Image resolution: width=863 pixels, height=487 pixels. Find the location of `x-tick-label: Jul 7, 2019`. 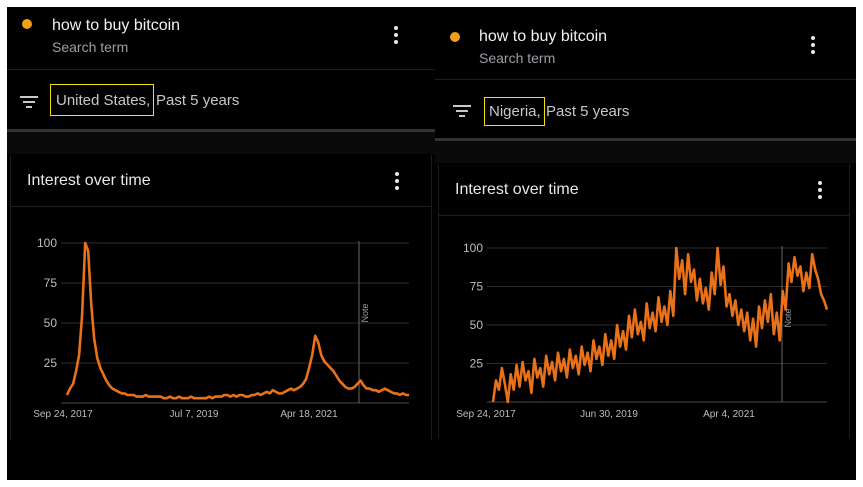

x-tick-label: Jul 7, 2019 is located at coordinates (194, 414).